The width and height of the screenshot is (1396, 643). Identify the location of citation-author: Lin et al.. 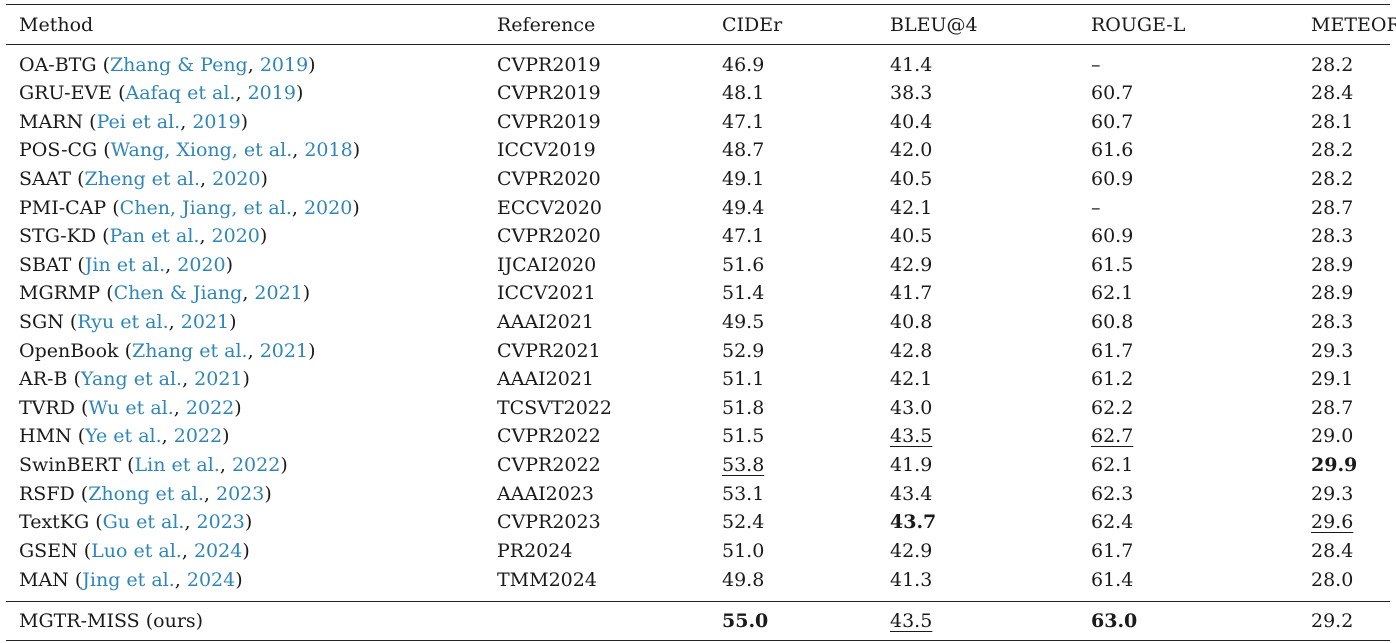
(177, 465).